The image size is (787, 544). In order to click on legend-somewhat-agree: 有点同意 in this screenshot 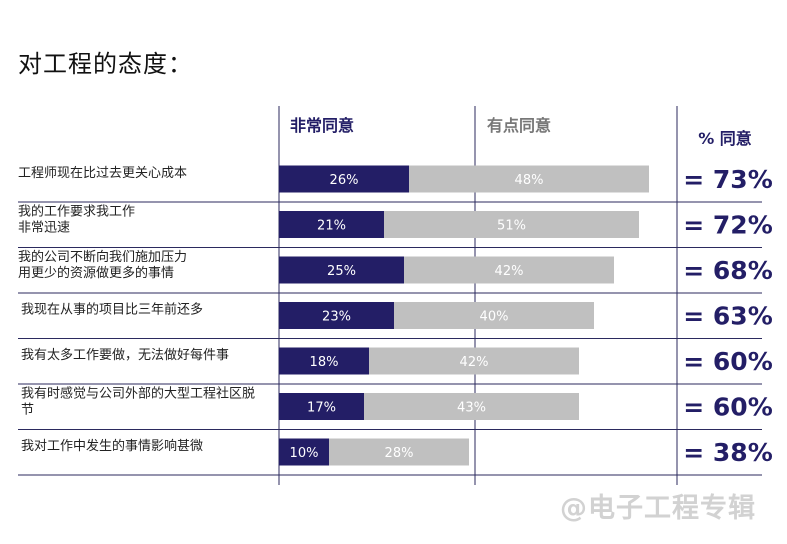, I will do `click(519, 125)`.